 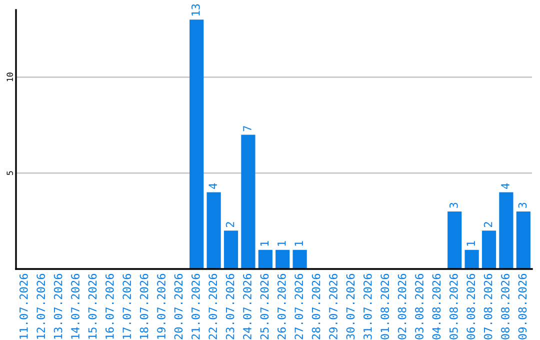 What do you see at coordinates (109, 306) in the screenshot?
I see `x-tick-label: 16.07.2026` at bounding box center [109, 306].